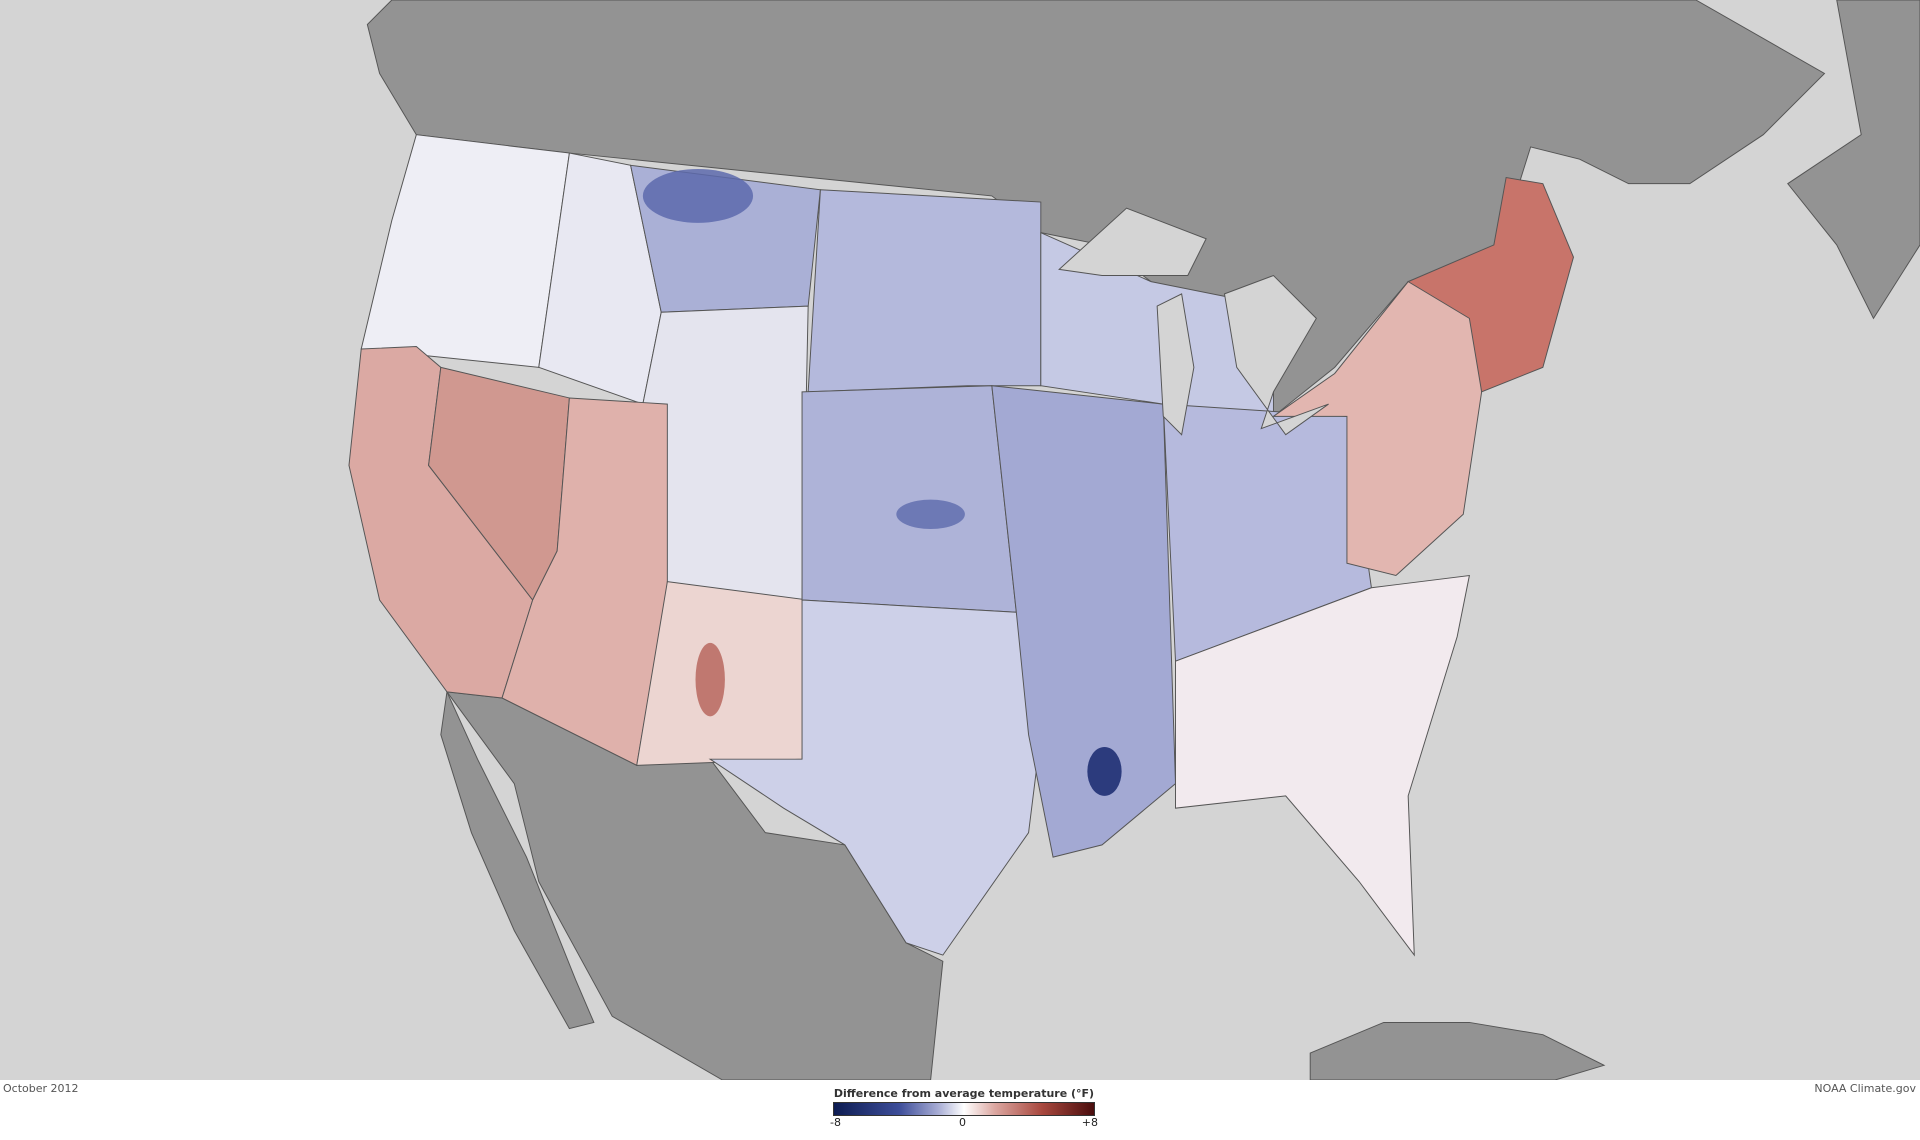 Image resolution: width=1920 pixels, height=1140 pixels. What do you see at coordinates (1323, 765) in the screenshot?
I see `region-southeast` at bounding box center [1323, 765].